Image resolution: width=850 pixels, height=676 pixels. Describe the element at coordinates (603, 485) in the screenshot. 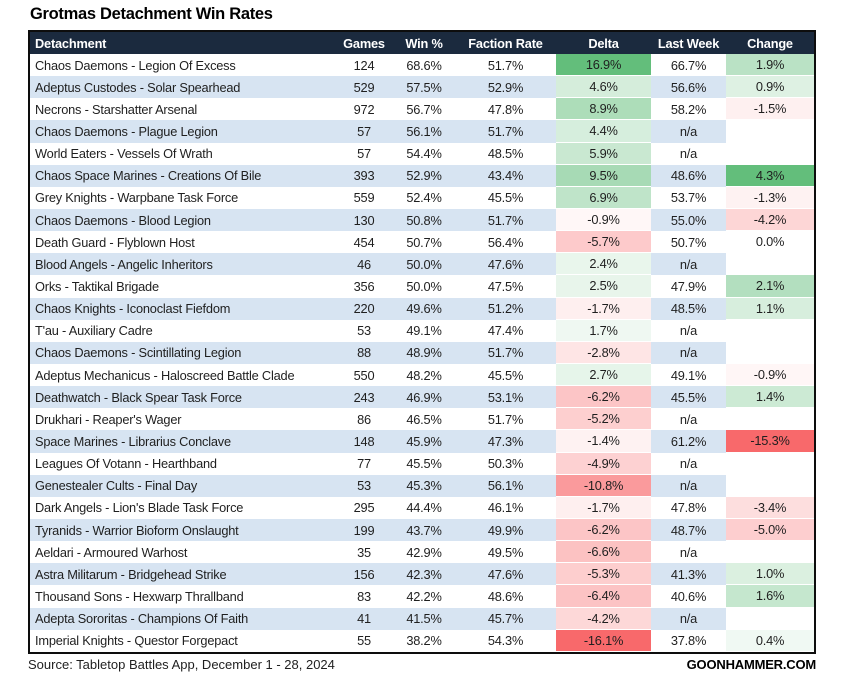

I see `delta-cell: -10.8%` at that location.